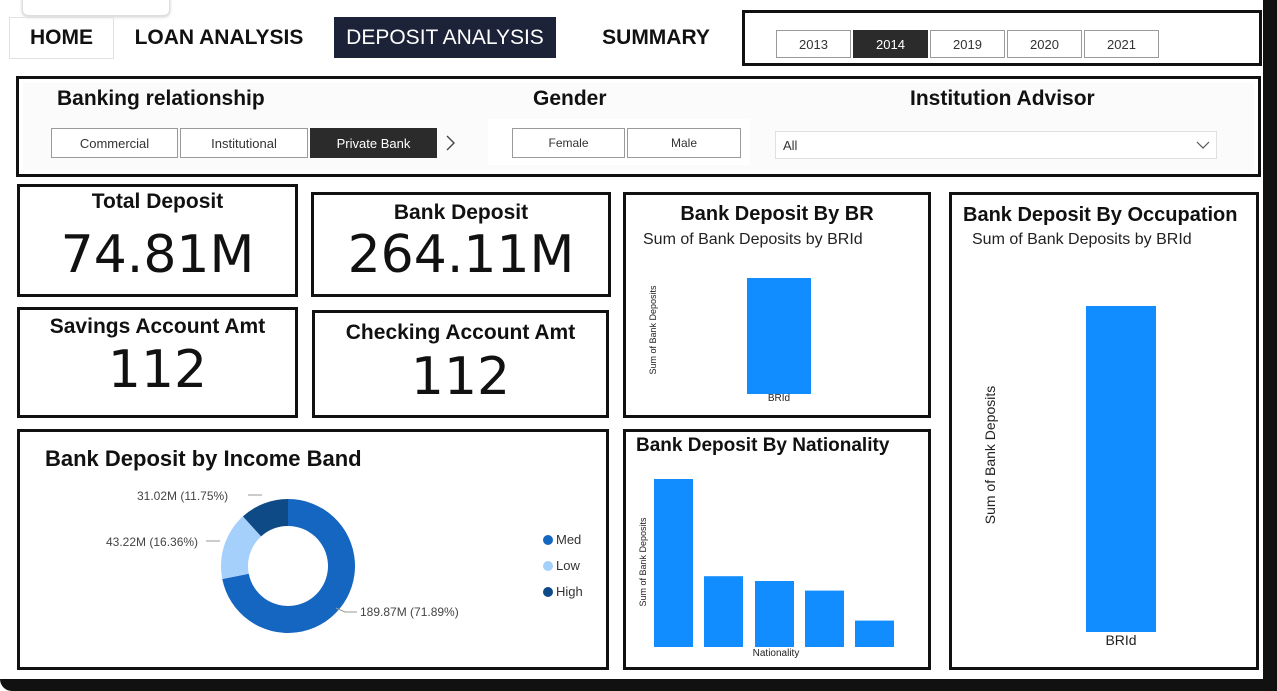  What do you see at coordinates (157, 326) in the screenshot?
I see `savings-account-label: Savings Account Amt` at bounding box center [157, 326].